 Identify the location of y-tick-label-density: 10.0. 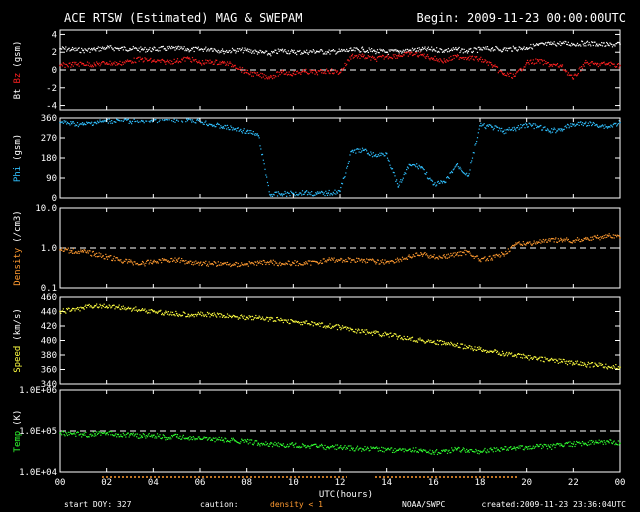
(46, 209).